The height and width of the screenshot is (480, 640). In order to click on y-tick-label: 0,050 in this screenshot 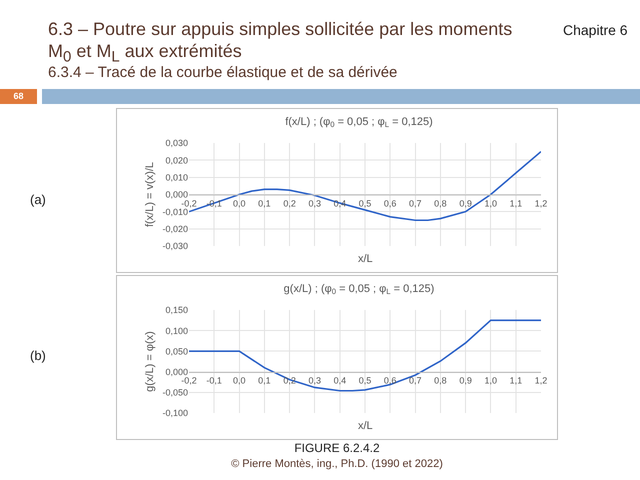, I will do `click(176, 351)`.